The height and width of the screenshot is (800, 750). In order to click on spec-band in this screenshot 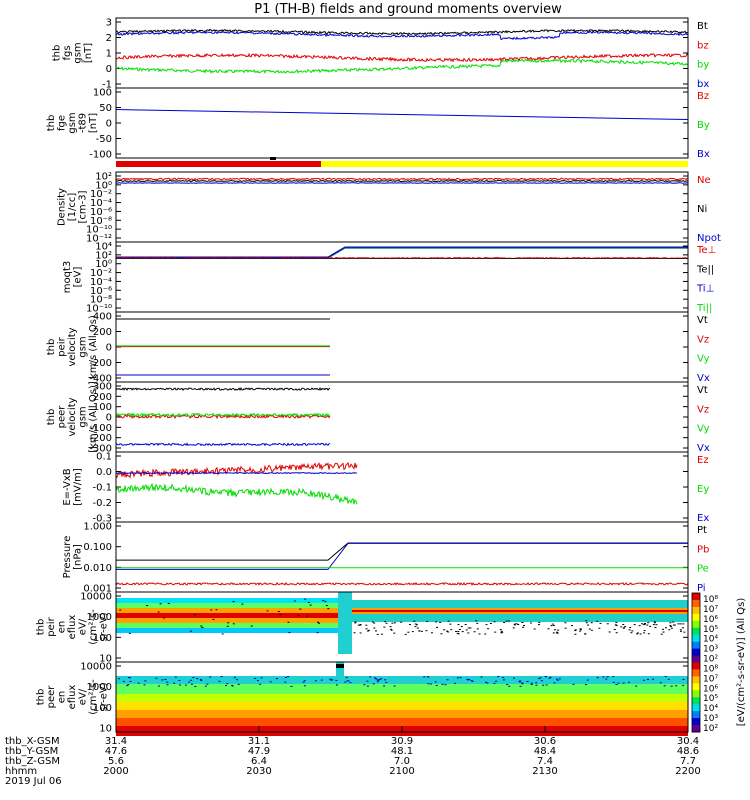, I will do `click(402, 722)`.